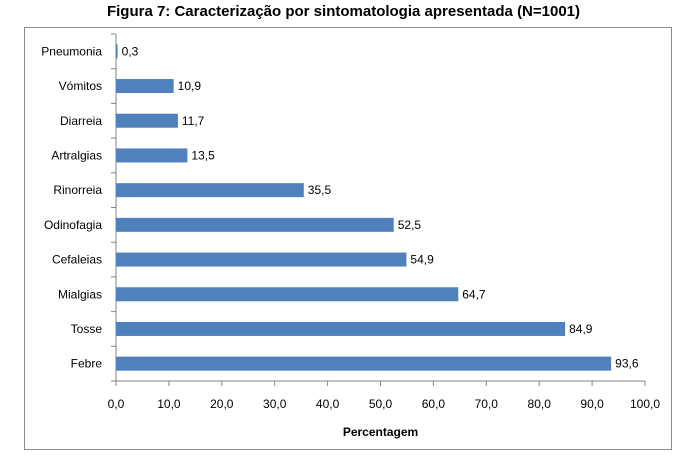 The height and width of the screenshot is (470, 687). I want to click on category-label: Mialgias, so click(80, 294).